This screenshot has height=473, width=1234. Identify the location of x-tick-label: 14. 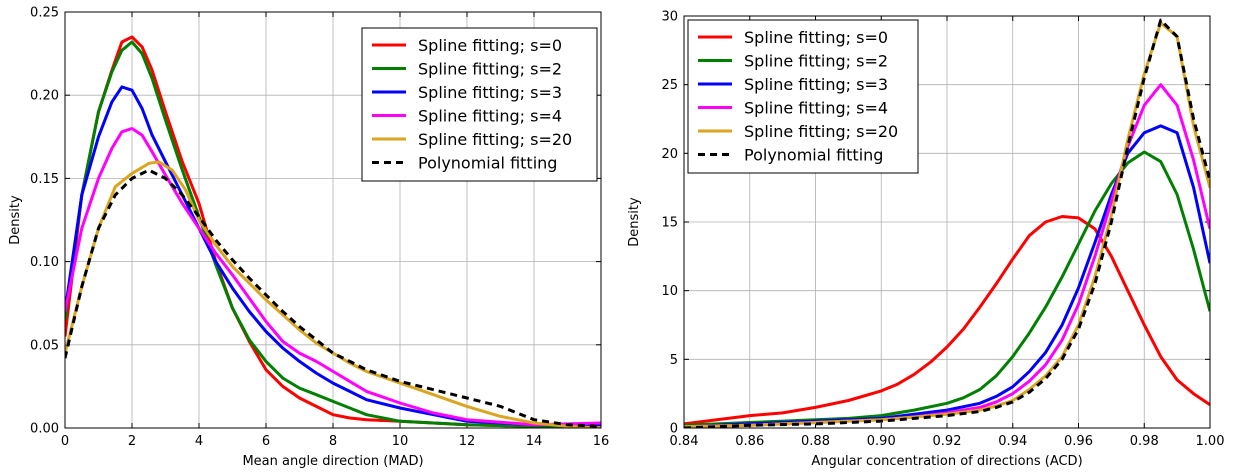
(534, 441).